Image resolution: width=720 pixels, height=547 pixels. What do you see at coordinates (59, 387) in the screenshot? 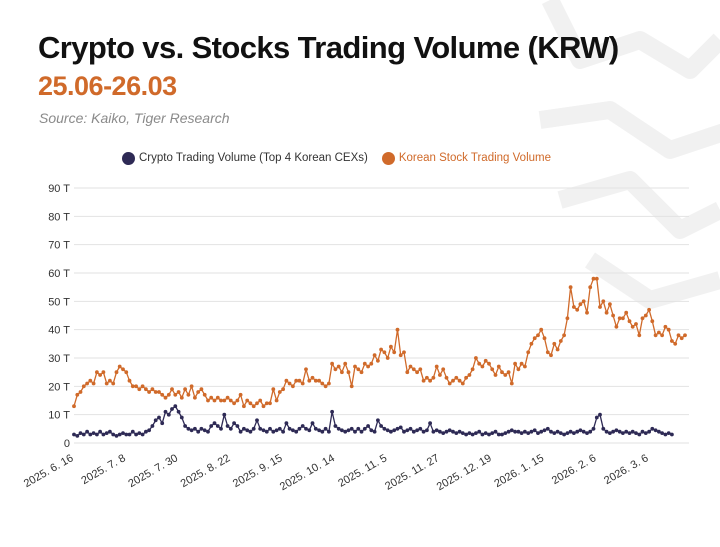
I see `y-tick-label: 20 T` at bounding box center [59, 387].